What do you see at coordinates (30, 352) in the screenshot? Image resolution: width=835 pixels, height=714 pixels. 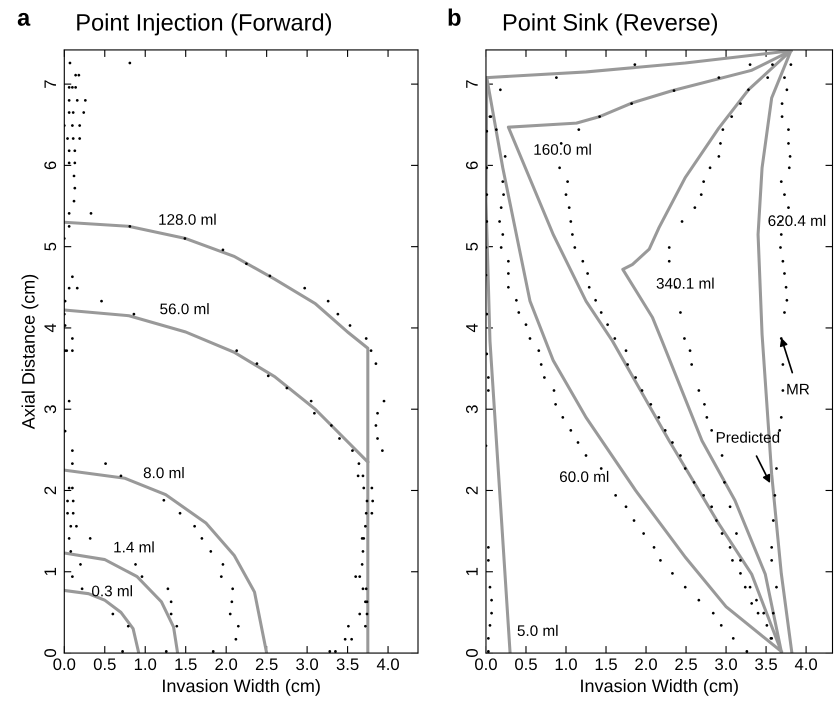 I see `y-axis-title: Axial Distance (cm)` at bounding box center [30, 352].